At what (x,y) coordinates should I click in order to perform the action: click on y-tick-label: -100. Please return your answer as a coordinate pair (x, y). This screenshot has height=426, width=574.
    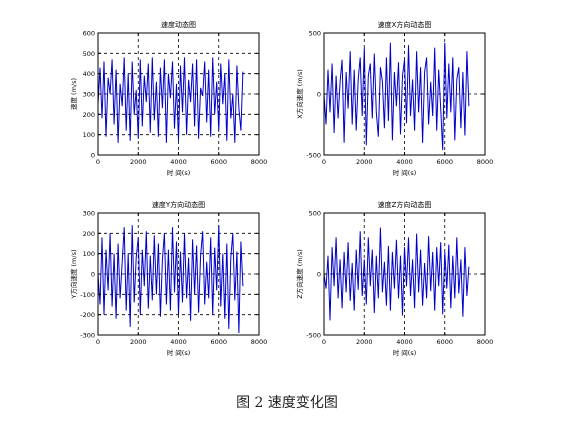
    Looking at the image, I should click on (87, 295).